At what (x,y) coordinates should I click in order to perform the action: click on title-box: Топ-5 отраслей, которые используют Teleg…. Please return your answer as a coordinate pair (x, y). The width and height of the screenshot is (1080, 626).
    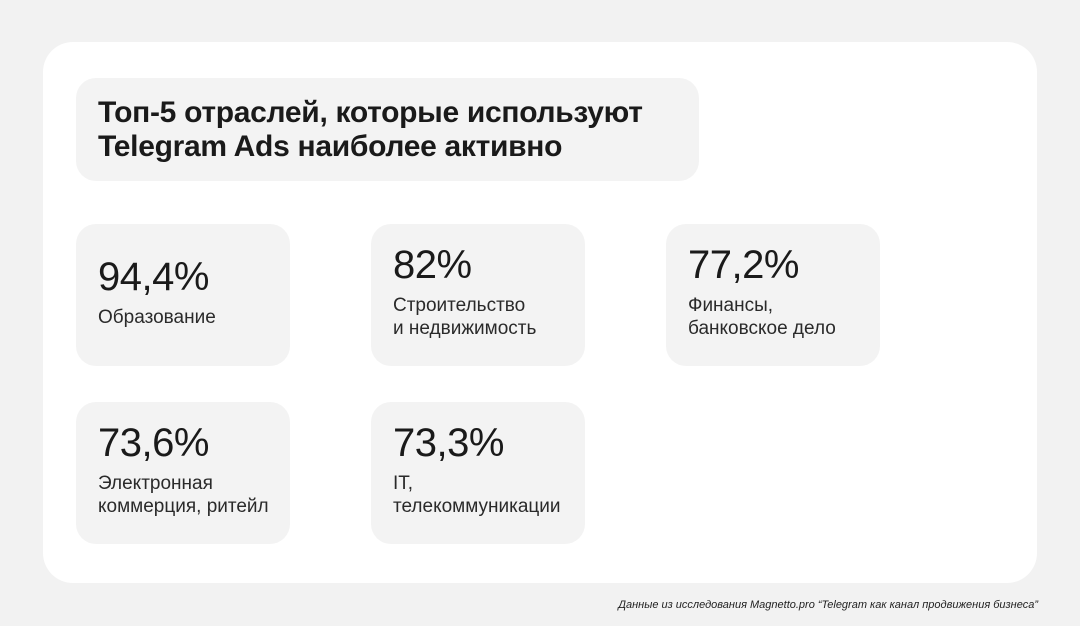
    Looking at the image, I should click on (387, 129).